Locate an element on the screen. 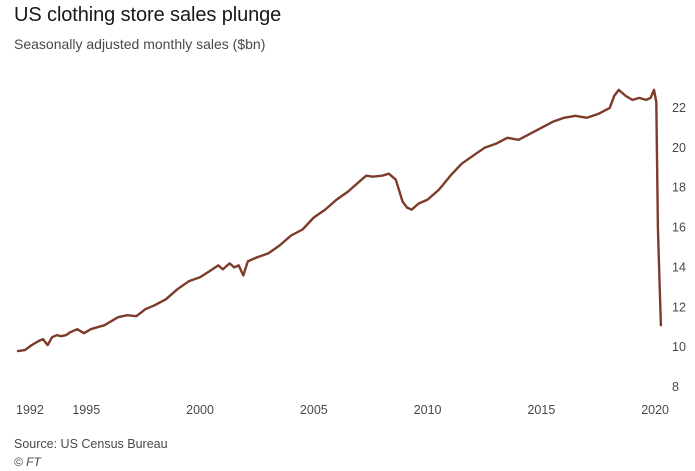 This screenshot has height=471, width=695. y-tick-label: 20 is located at coordinates (679, 148).